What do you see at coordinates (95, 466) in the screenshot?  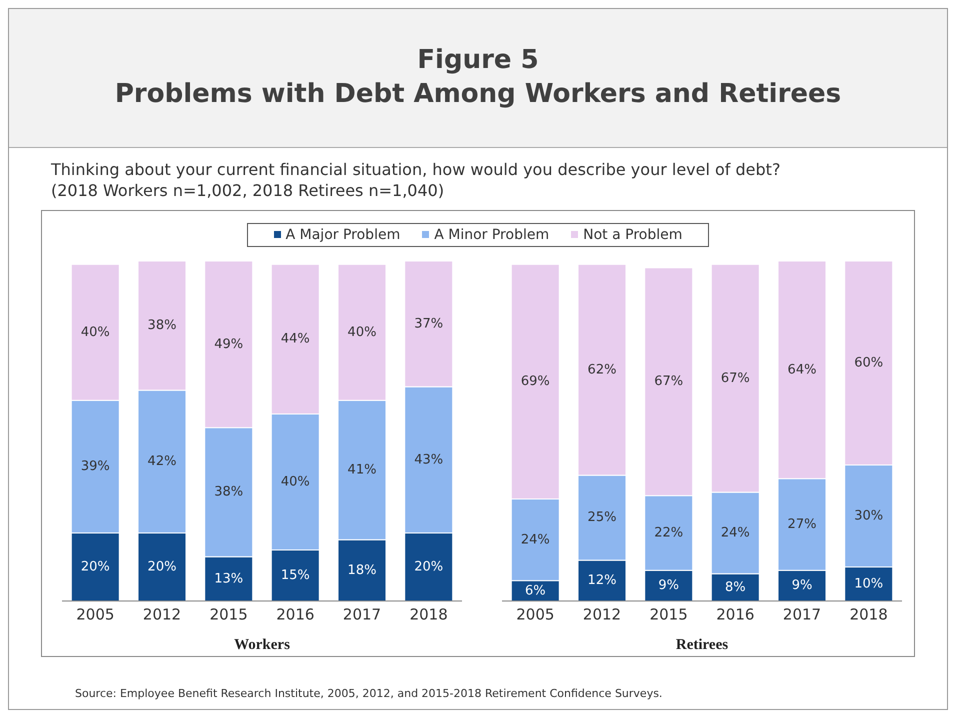 I see `data-label: 39%` at bounding box center [95, 466].